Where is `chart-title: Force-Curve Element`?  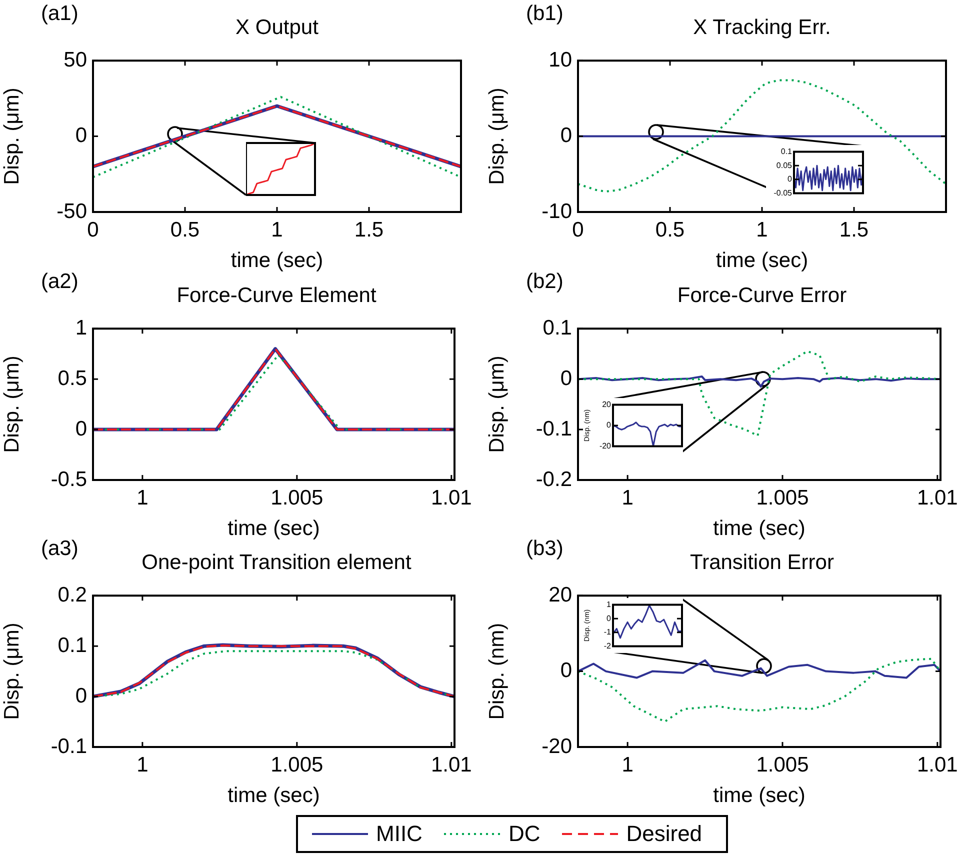 chart-title: Force-Curve Element is located at coordinates (276, 295).